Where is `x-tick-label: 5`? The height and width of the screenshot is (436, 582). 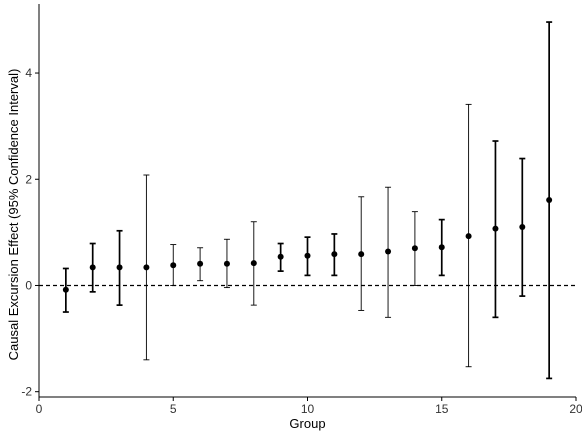 x-tick-label: 5 is located at coordinates (173, 409).